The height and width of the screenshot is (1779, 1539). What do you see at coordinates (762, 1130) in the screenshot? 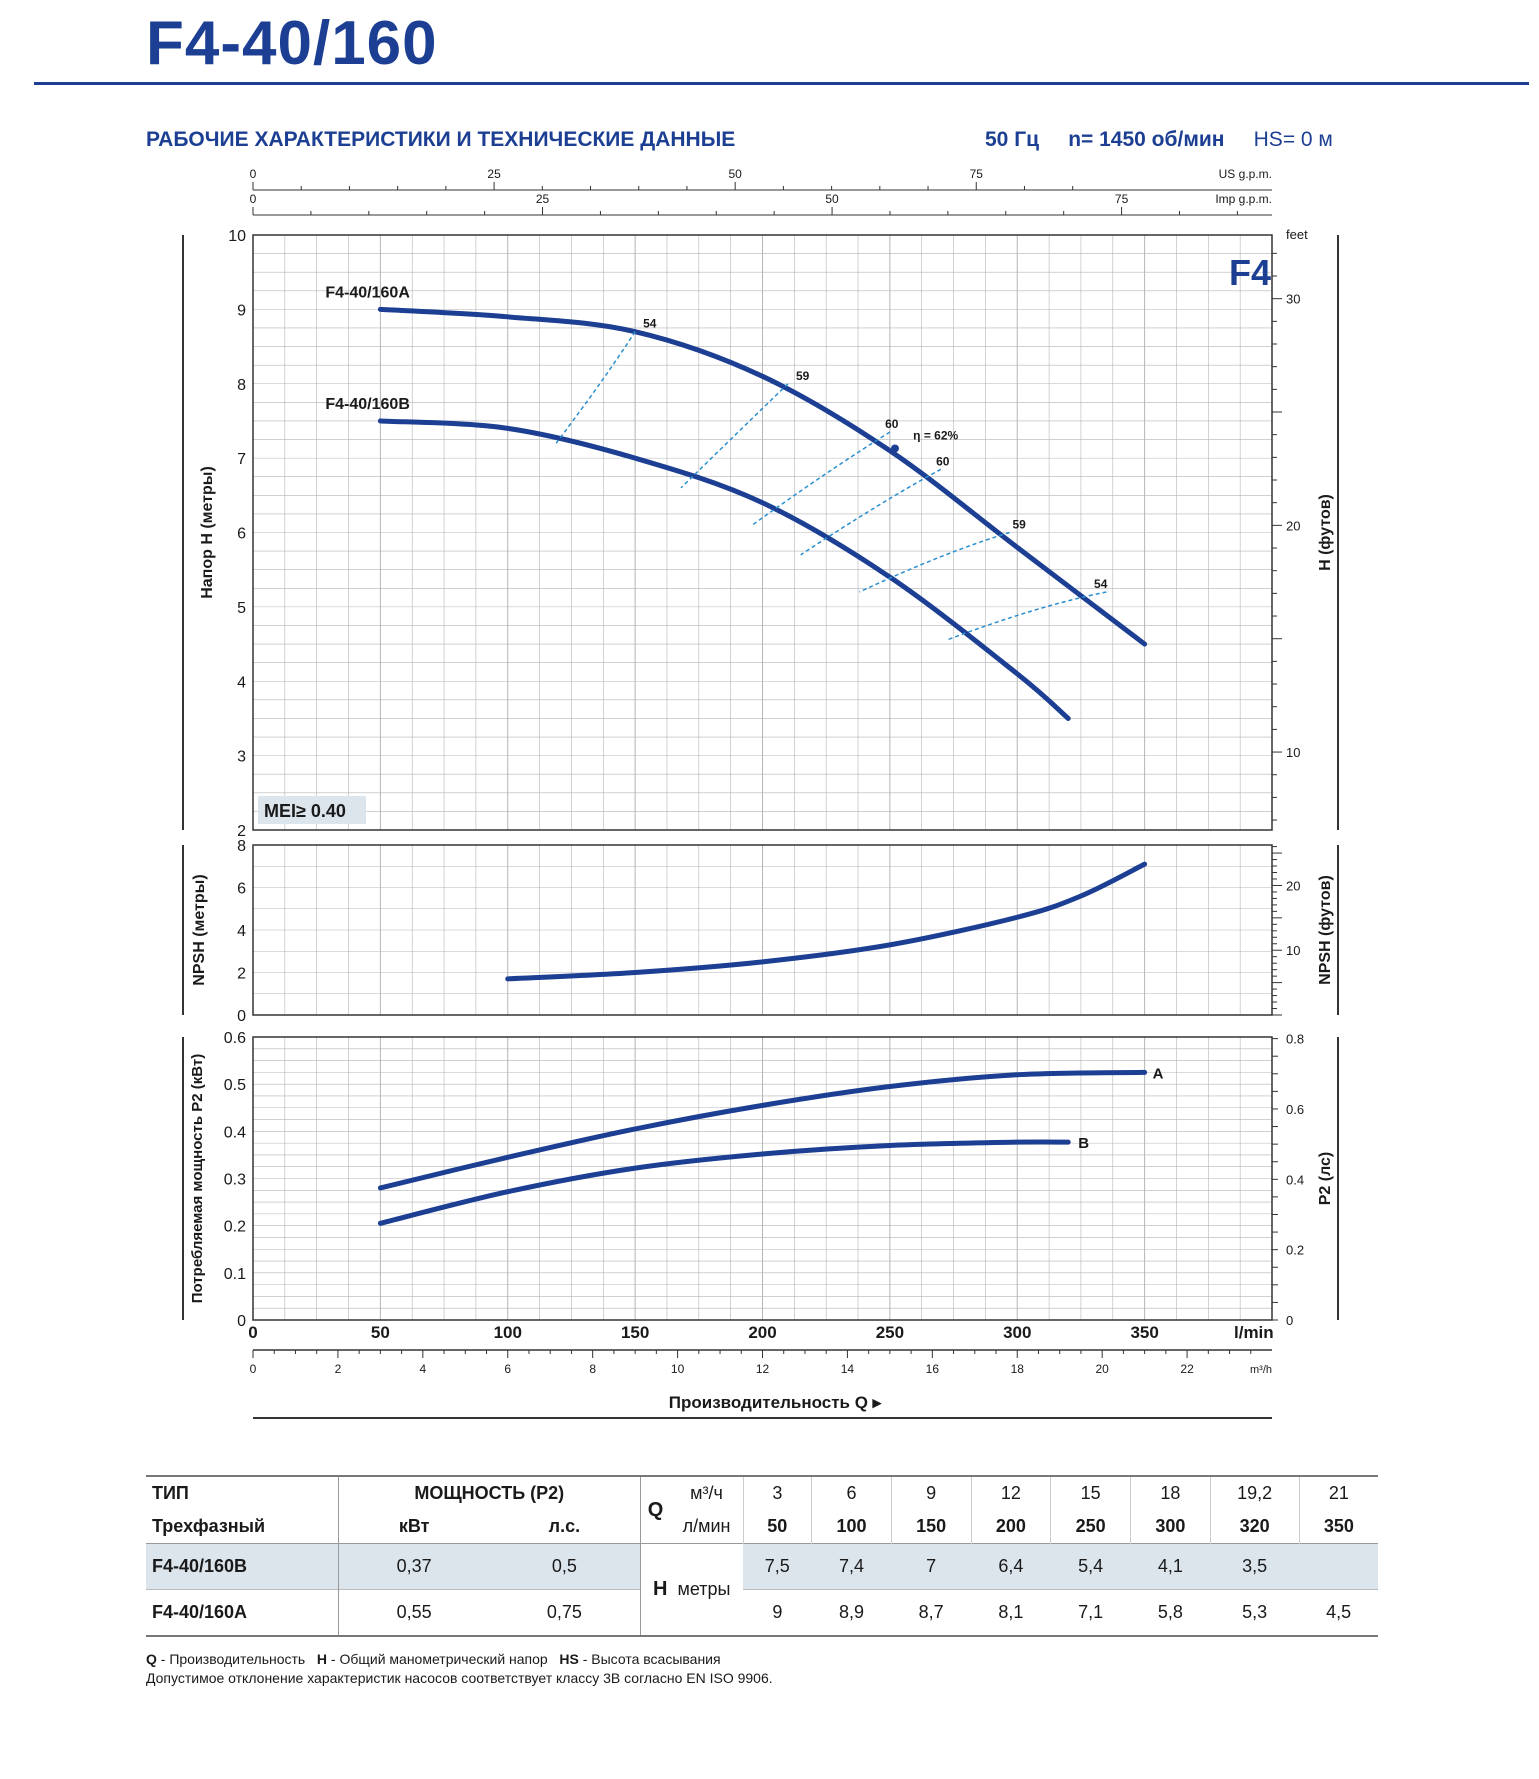
I see `power-curve-a` at bounding box center [762, 1130].